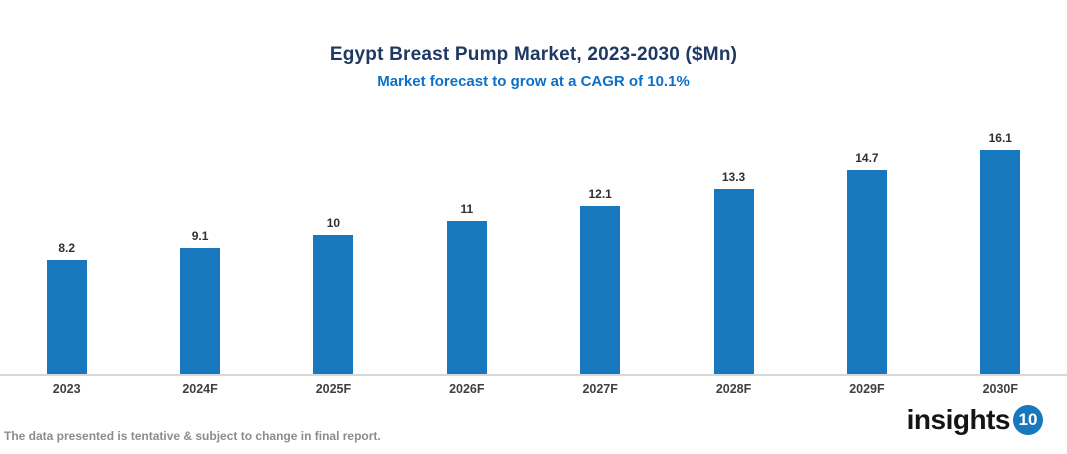 This screenshot has height=454, width=1067. What do you see at coordinates (333, 223) in the screenshot?
I see `bar-value-label: 10` at bounding box center [333, 223].